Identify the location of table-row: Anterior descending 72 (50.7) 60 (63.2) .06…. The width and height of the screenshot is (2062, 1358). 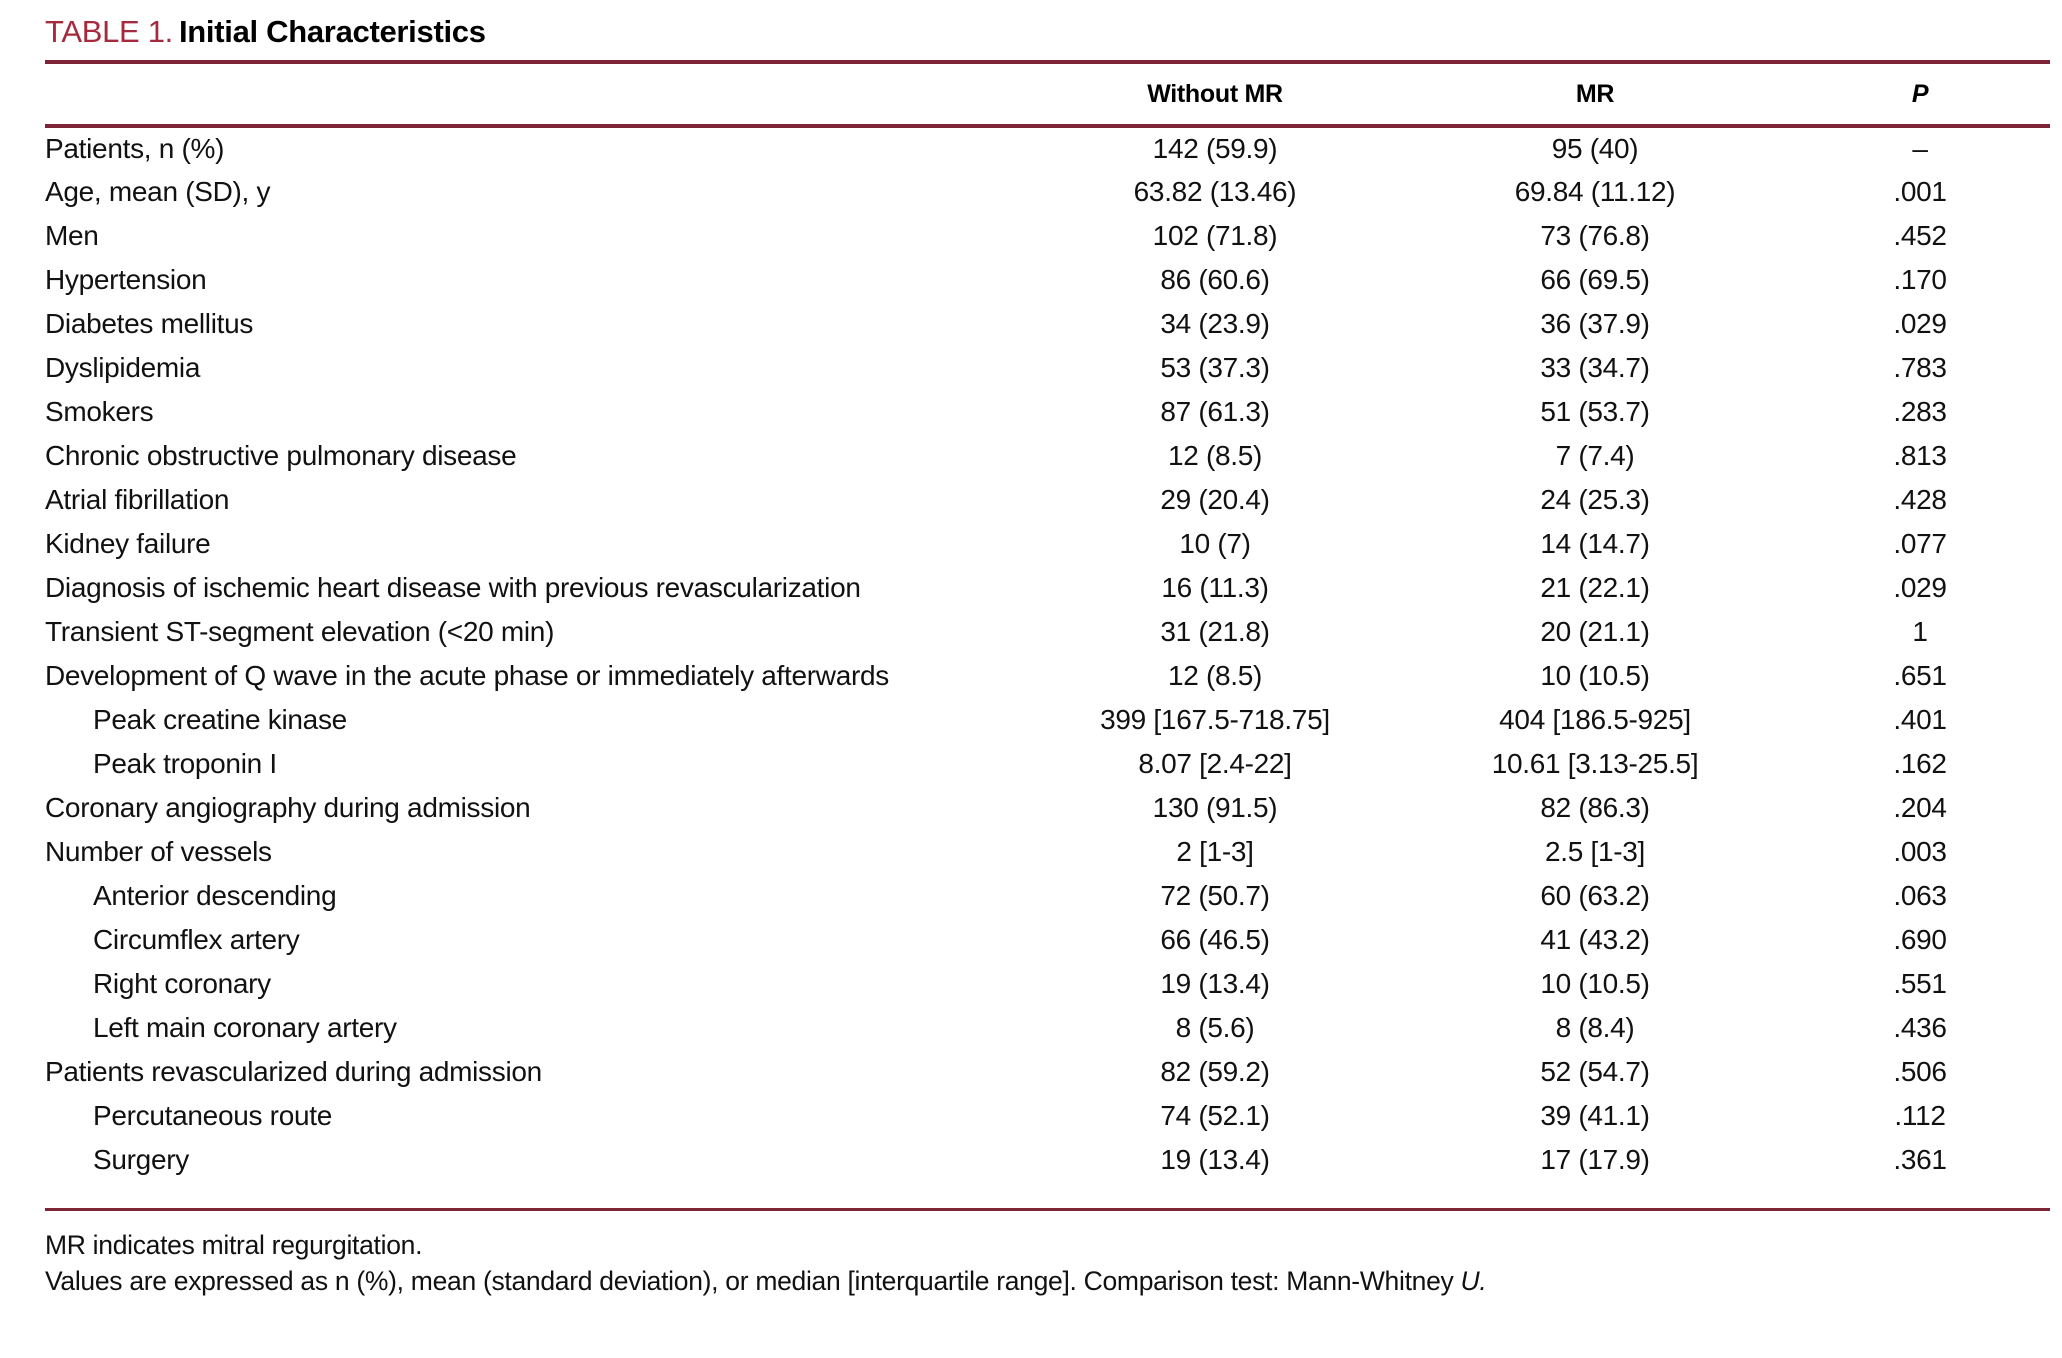
(1047, 896).